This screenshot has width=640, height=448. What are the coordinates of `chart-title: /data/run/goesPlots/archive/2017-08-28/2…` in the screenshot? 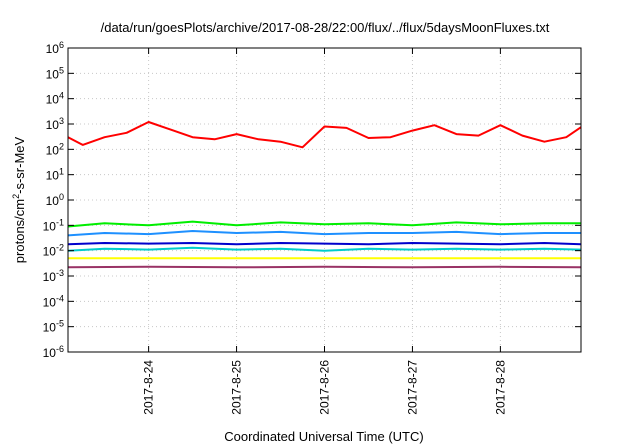 It's located at (325, 27).